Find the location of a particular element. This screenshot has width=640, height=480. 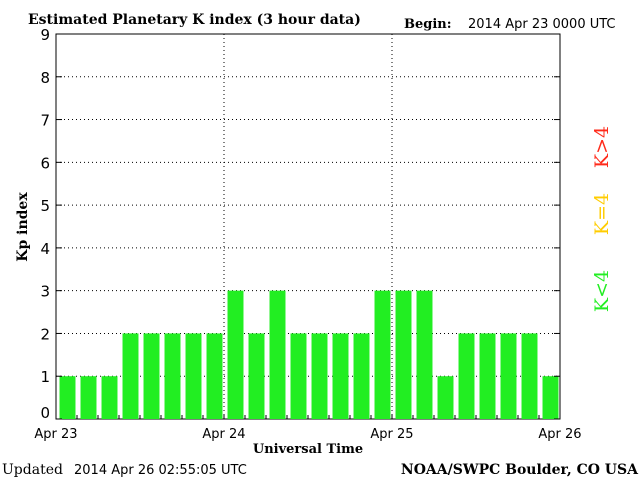

y-tick-label: 3 is located at coordinates (45, 292).